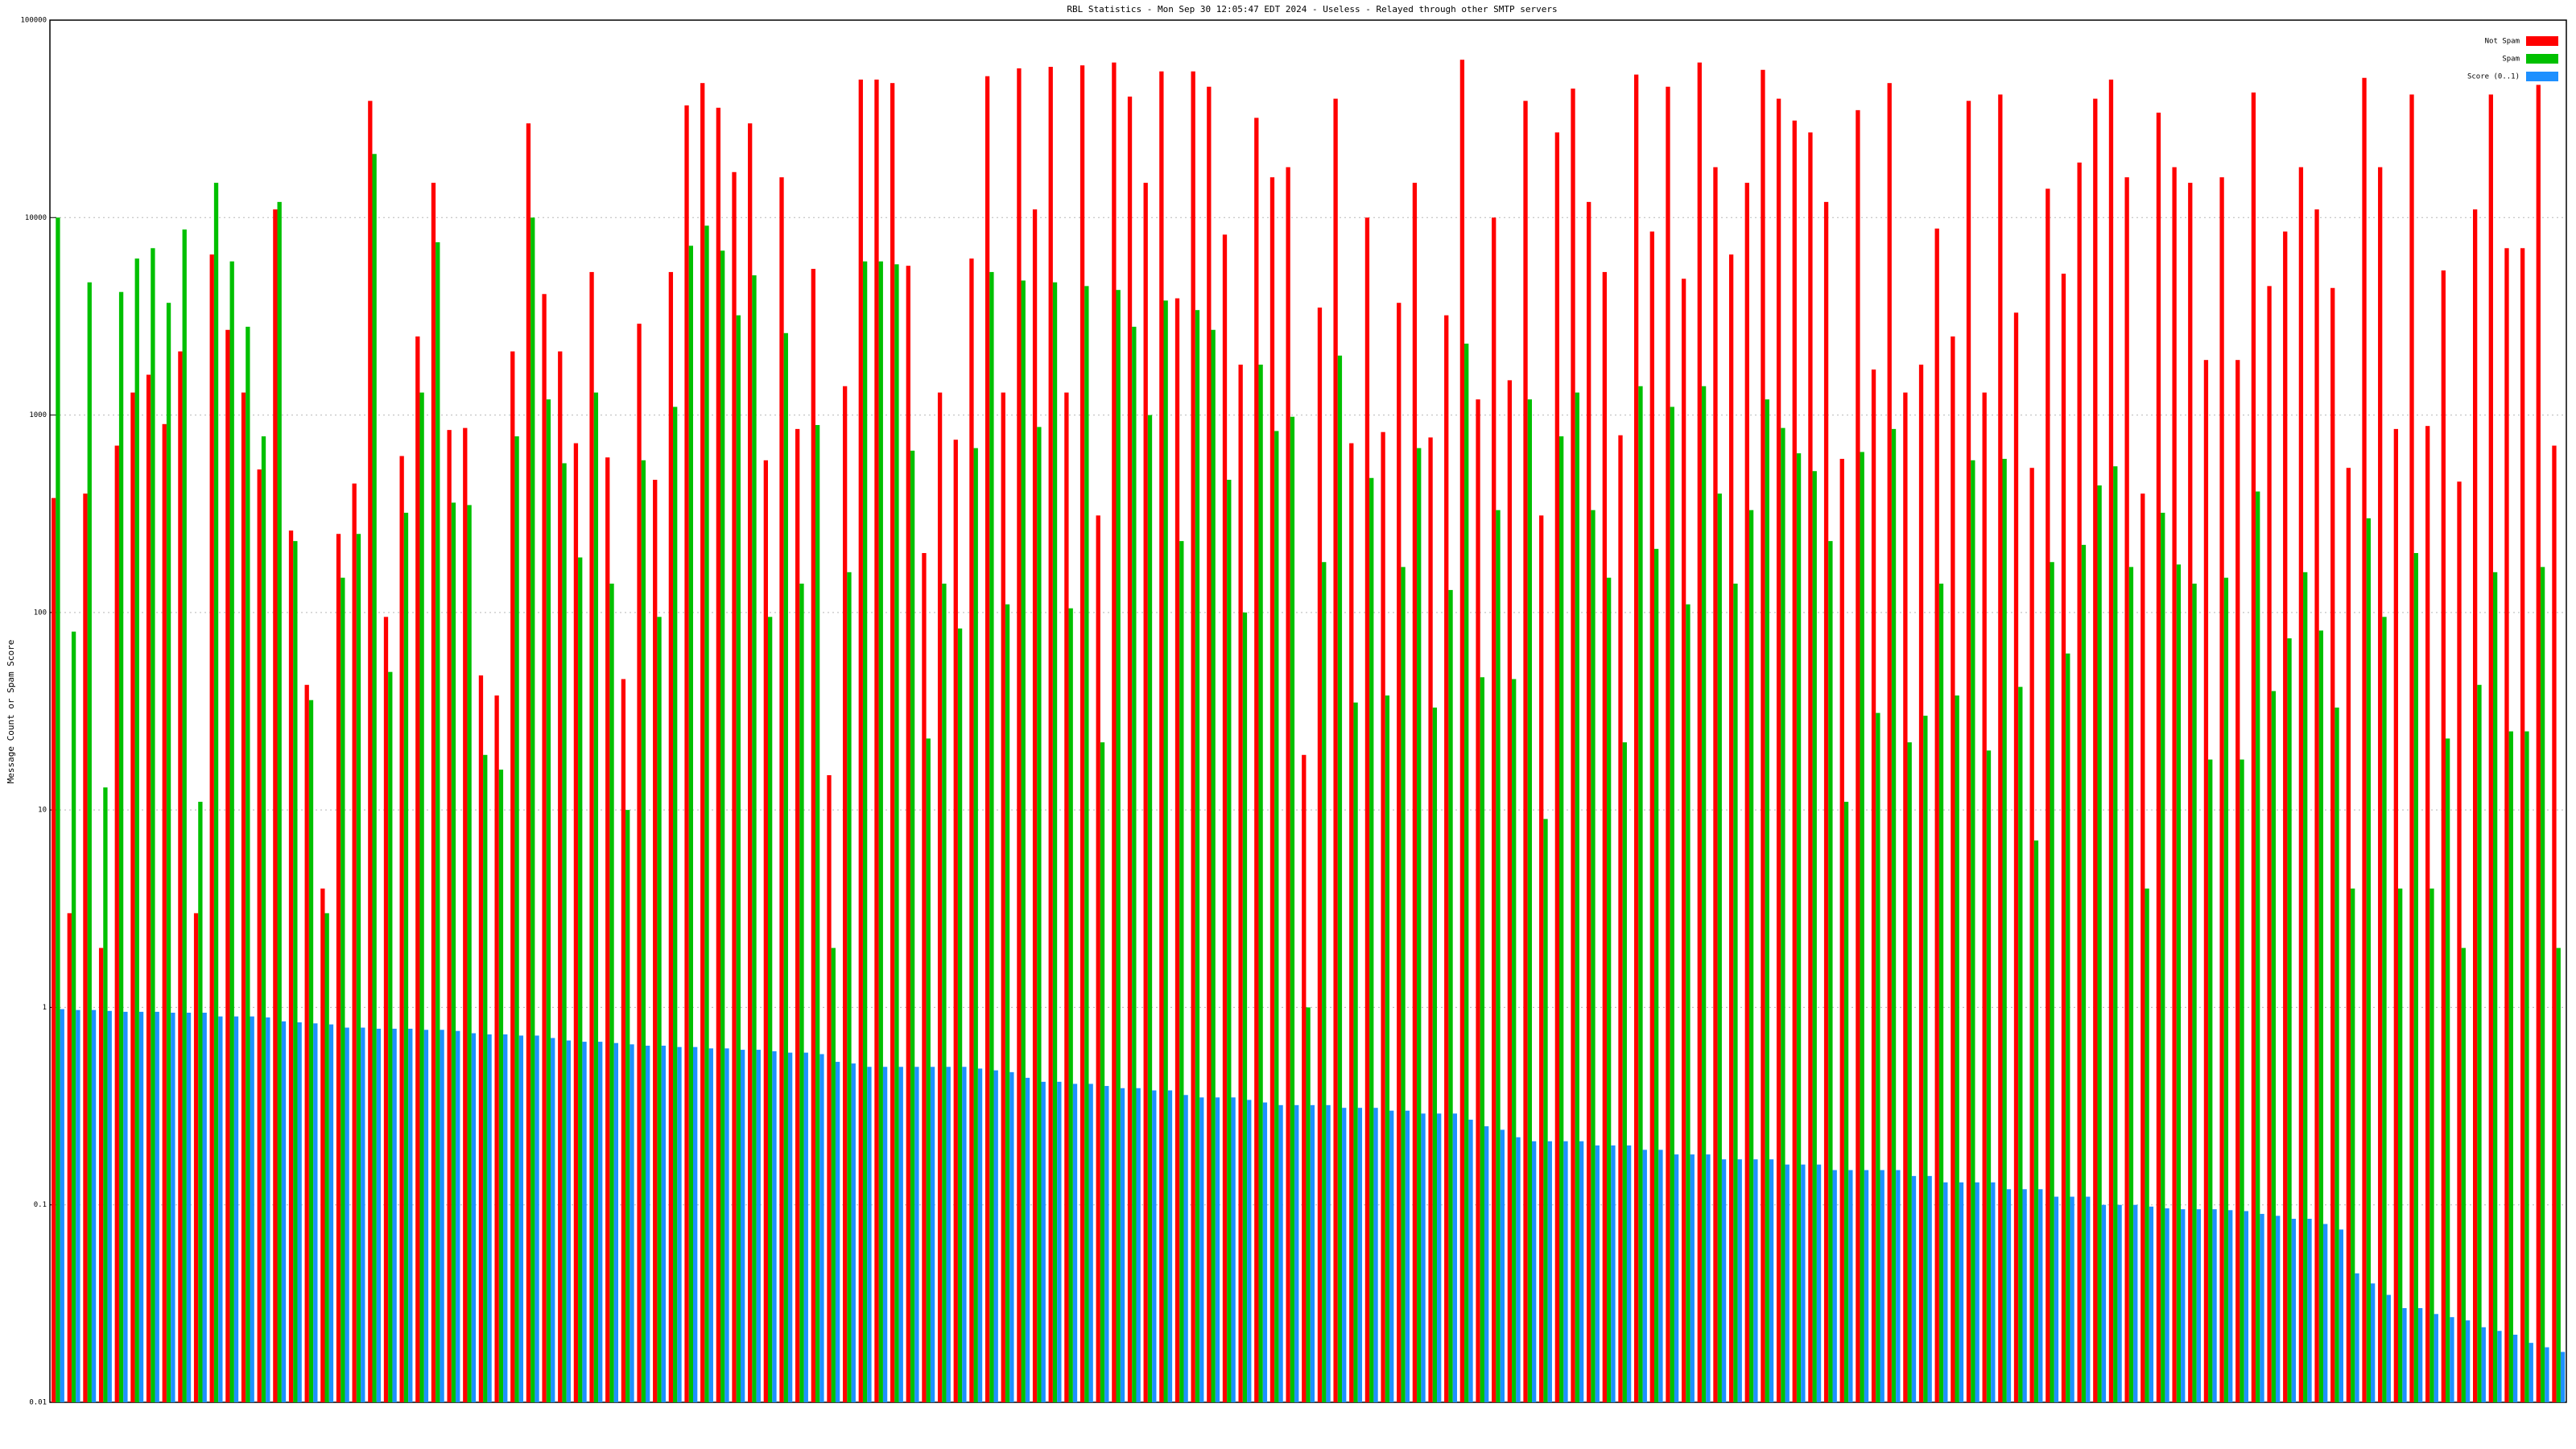  I want to click on y-tick-label: 10, so click(42, 811).